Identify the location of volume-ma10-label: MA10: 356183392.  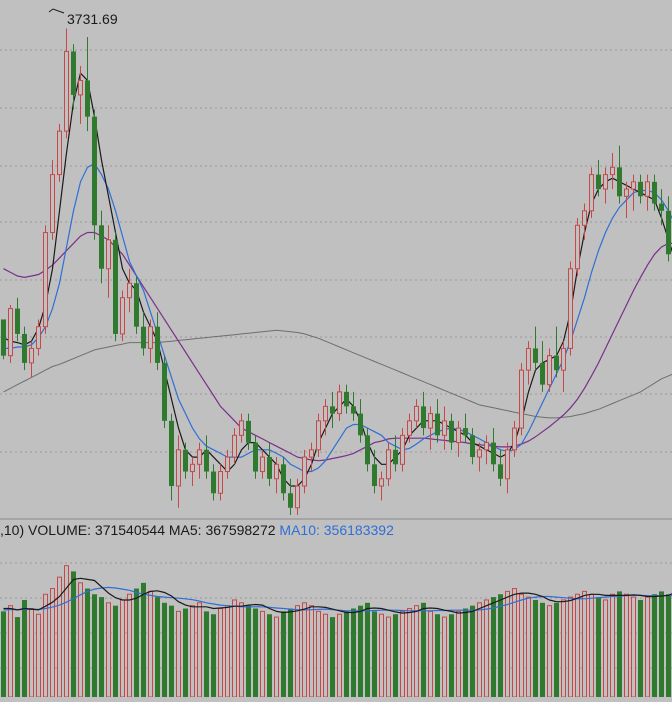
(336, 530).